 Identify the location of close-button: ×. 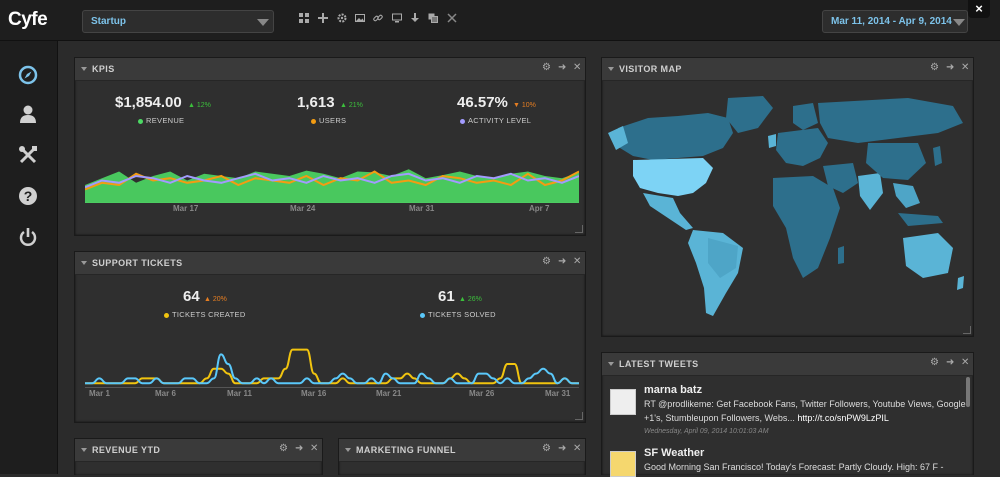
(979, 9).